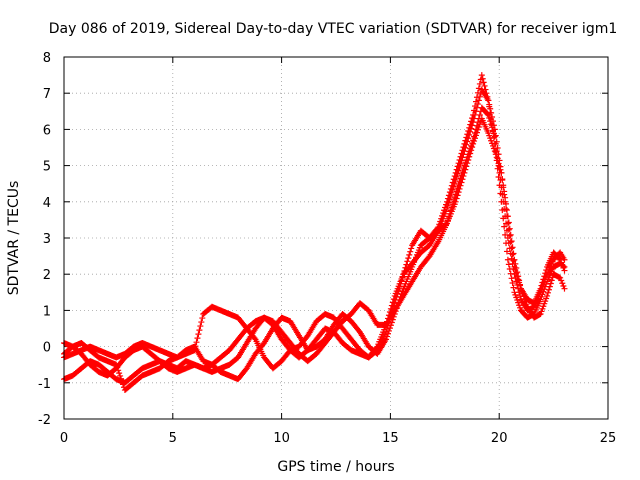 The width and height of the screenshot is (640, 480). What do you see at coordinates (14, 238) in the screenshot?
I see `y-axis-label: SDTVAR / TECUs` at bounding box center [14, 238].